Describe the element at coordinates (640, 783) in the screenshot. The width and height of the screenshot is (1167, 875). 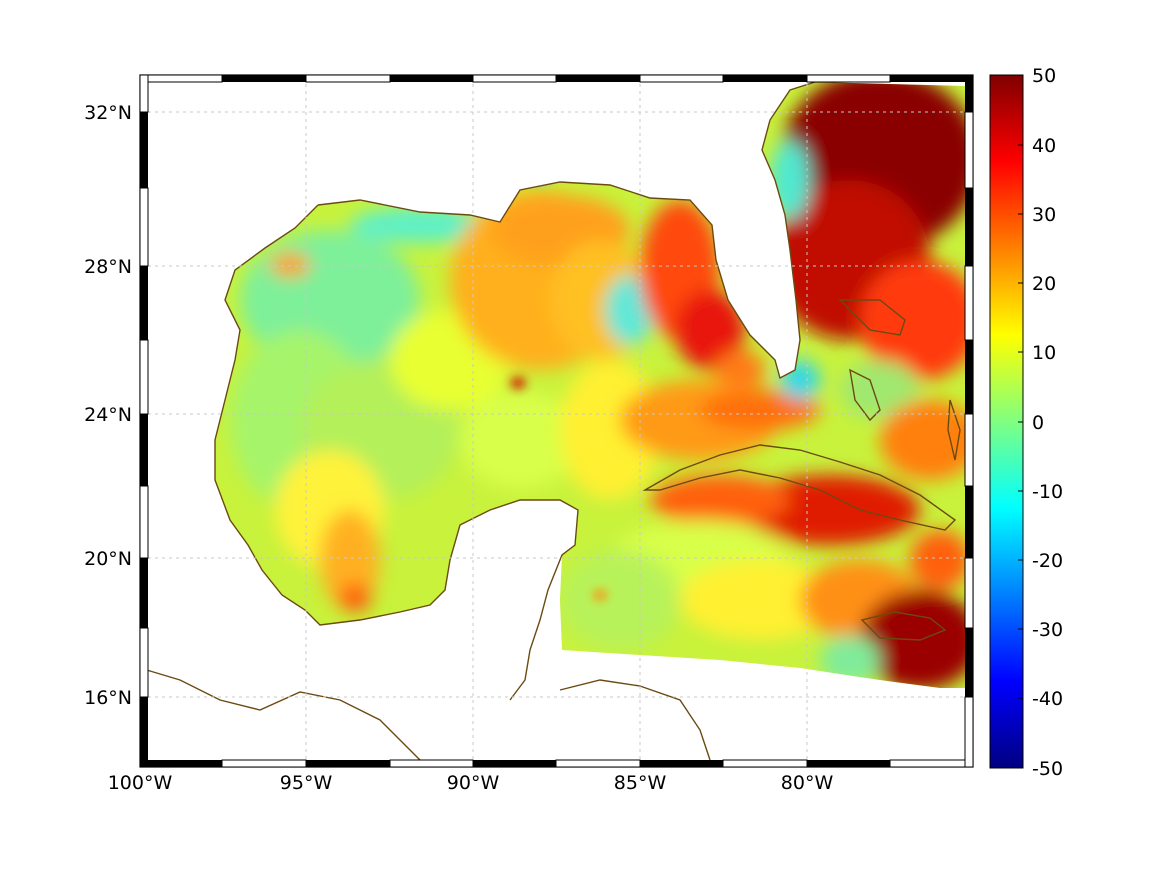
I see `lon-label-85w: 85°W` at that location.